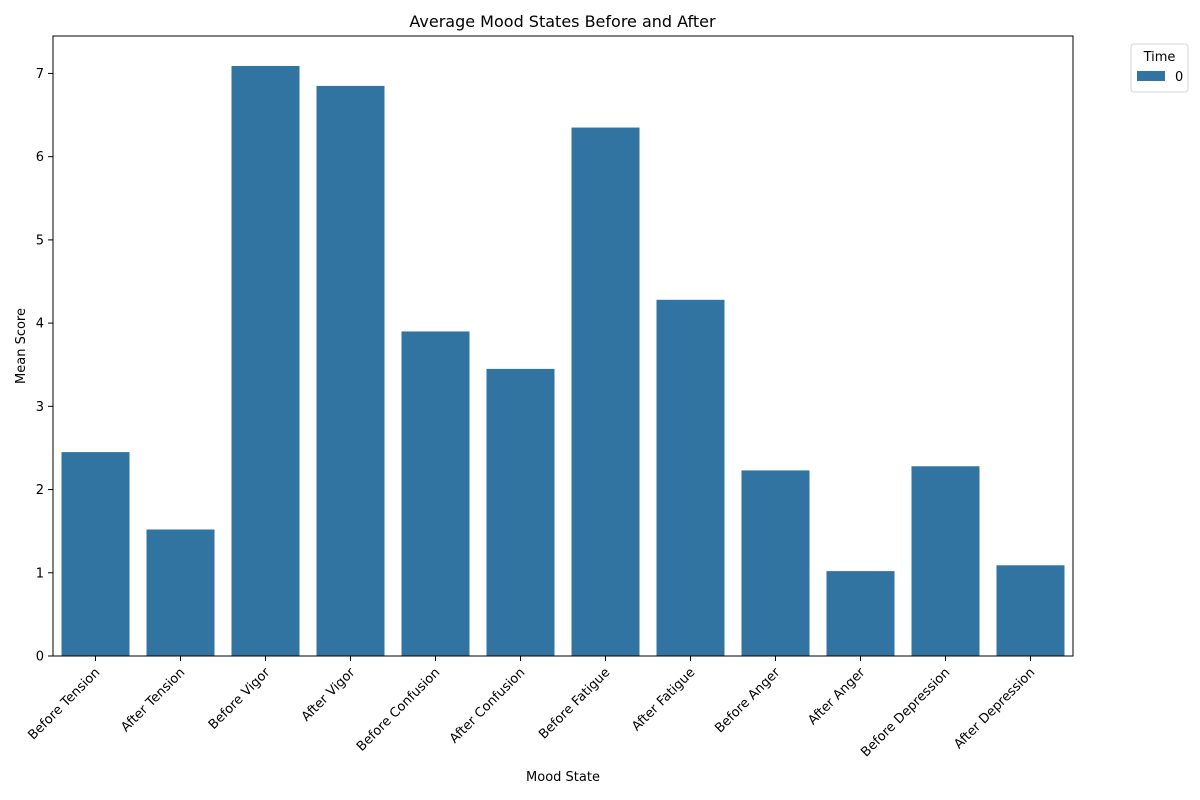 The width and height of the screenshot is (1200, 800). Describe the element at coordinates (40, 490) in the screenshot. I see `y-tick-label: 2` at that location.